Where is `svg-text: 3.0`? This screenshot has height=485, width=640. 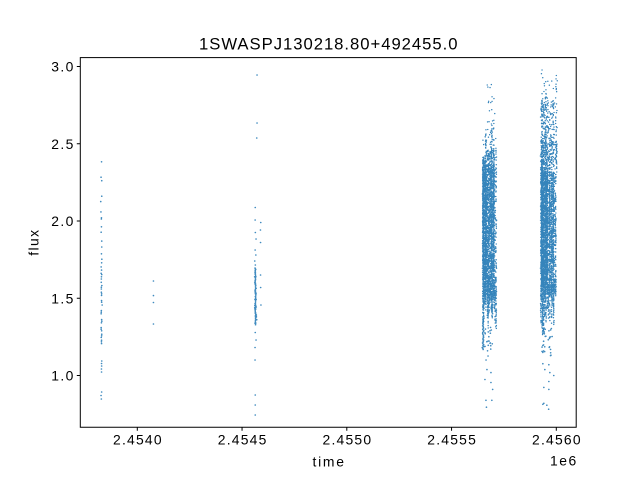 svg-text: 3.0 is located at coordinates (62, 67).